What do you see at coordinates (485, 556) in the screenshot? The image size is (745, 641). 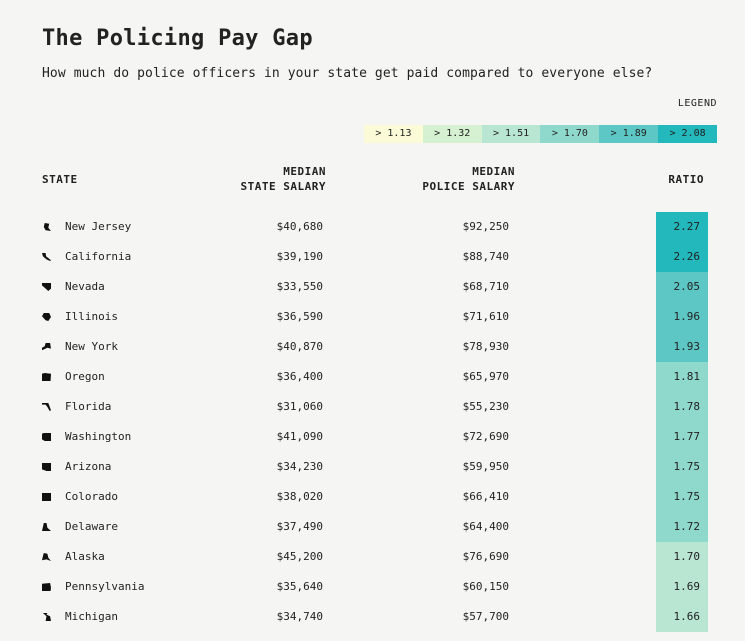 I see `median-police-salary: $76,690` at bounding box center [485, 556].